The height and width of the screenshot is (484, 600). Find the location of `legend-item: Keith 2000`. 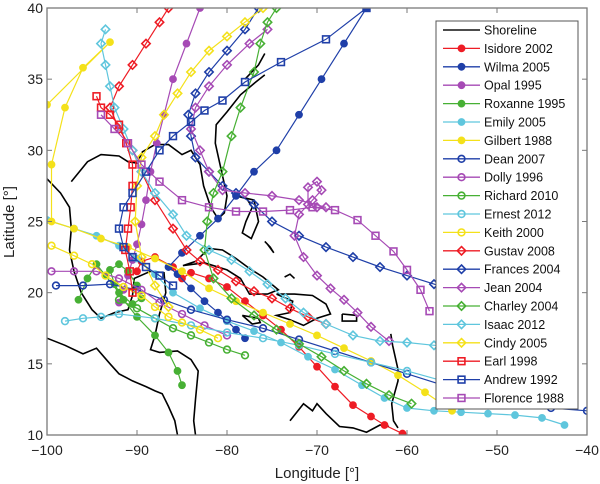

legend-item: Keith 2000 is located at coordinates (493, 233).